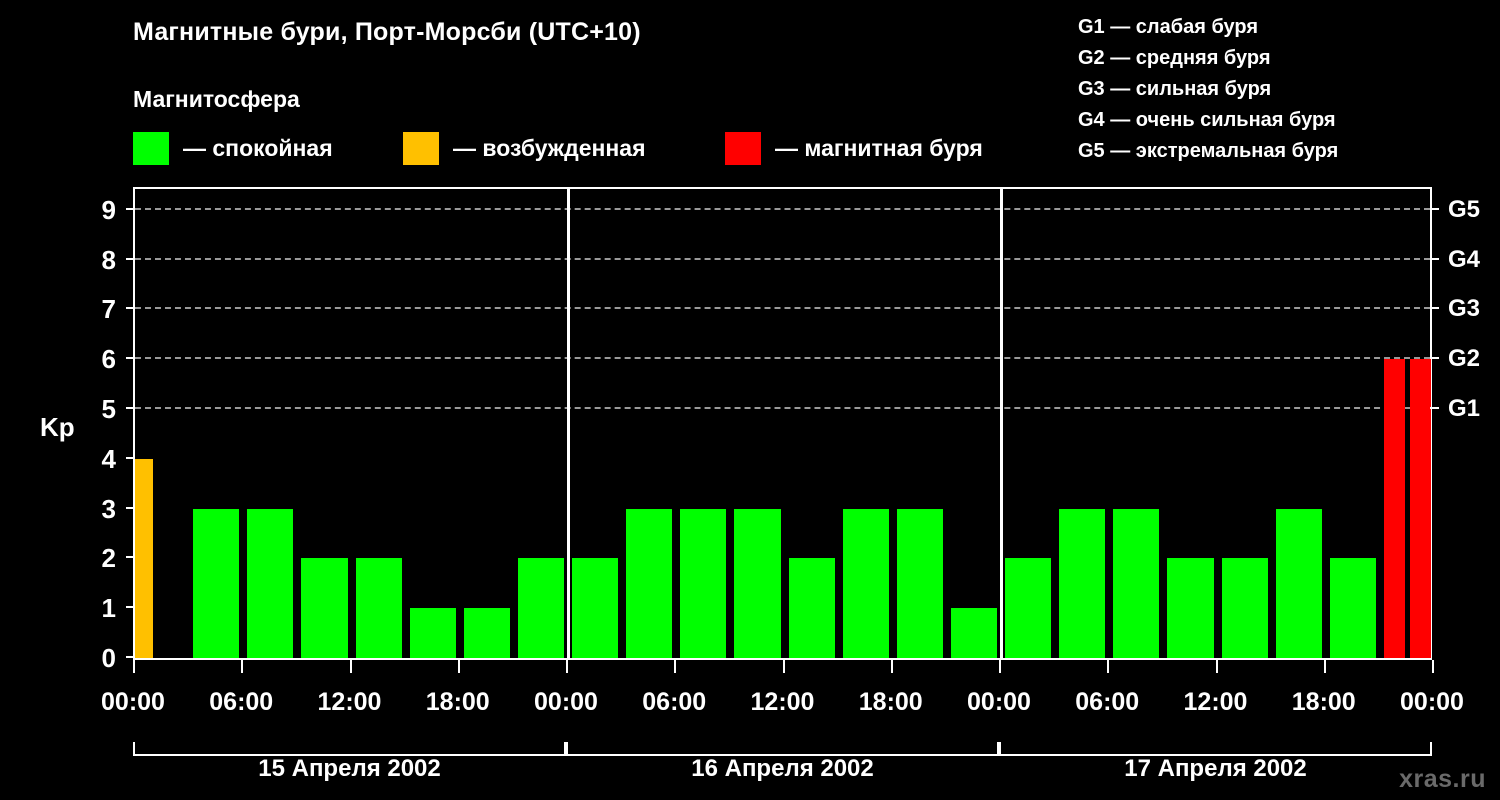 This screenshot has height=800, width=1500. I want to click on legend-label-storm: — магнитная буря, so click(879, 148).